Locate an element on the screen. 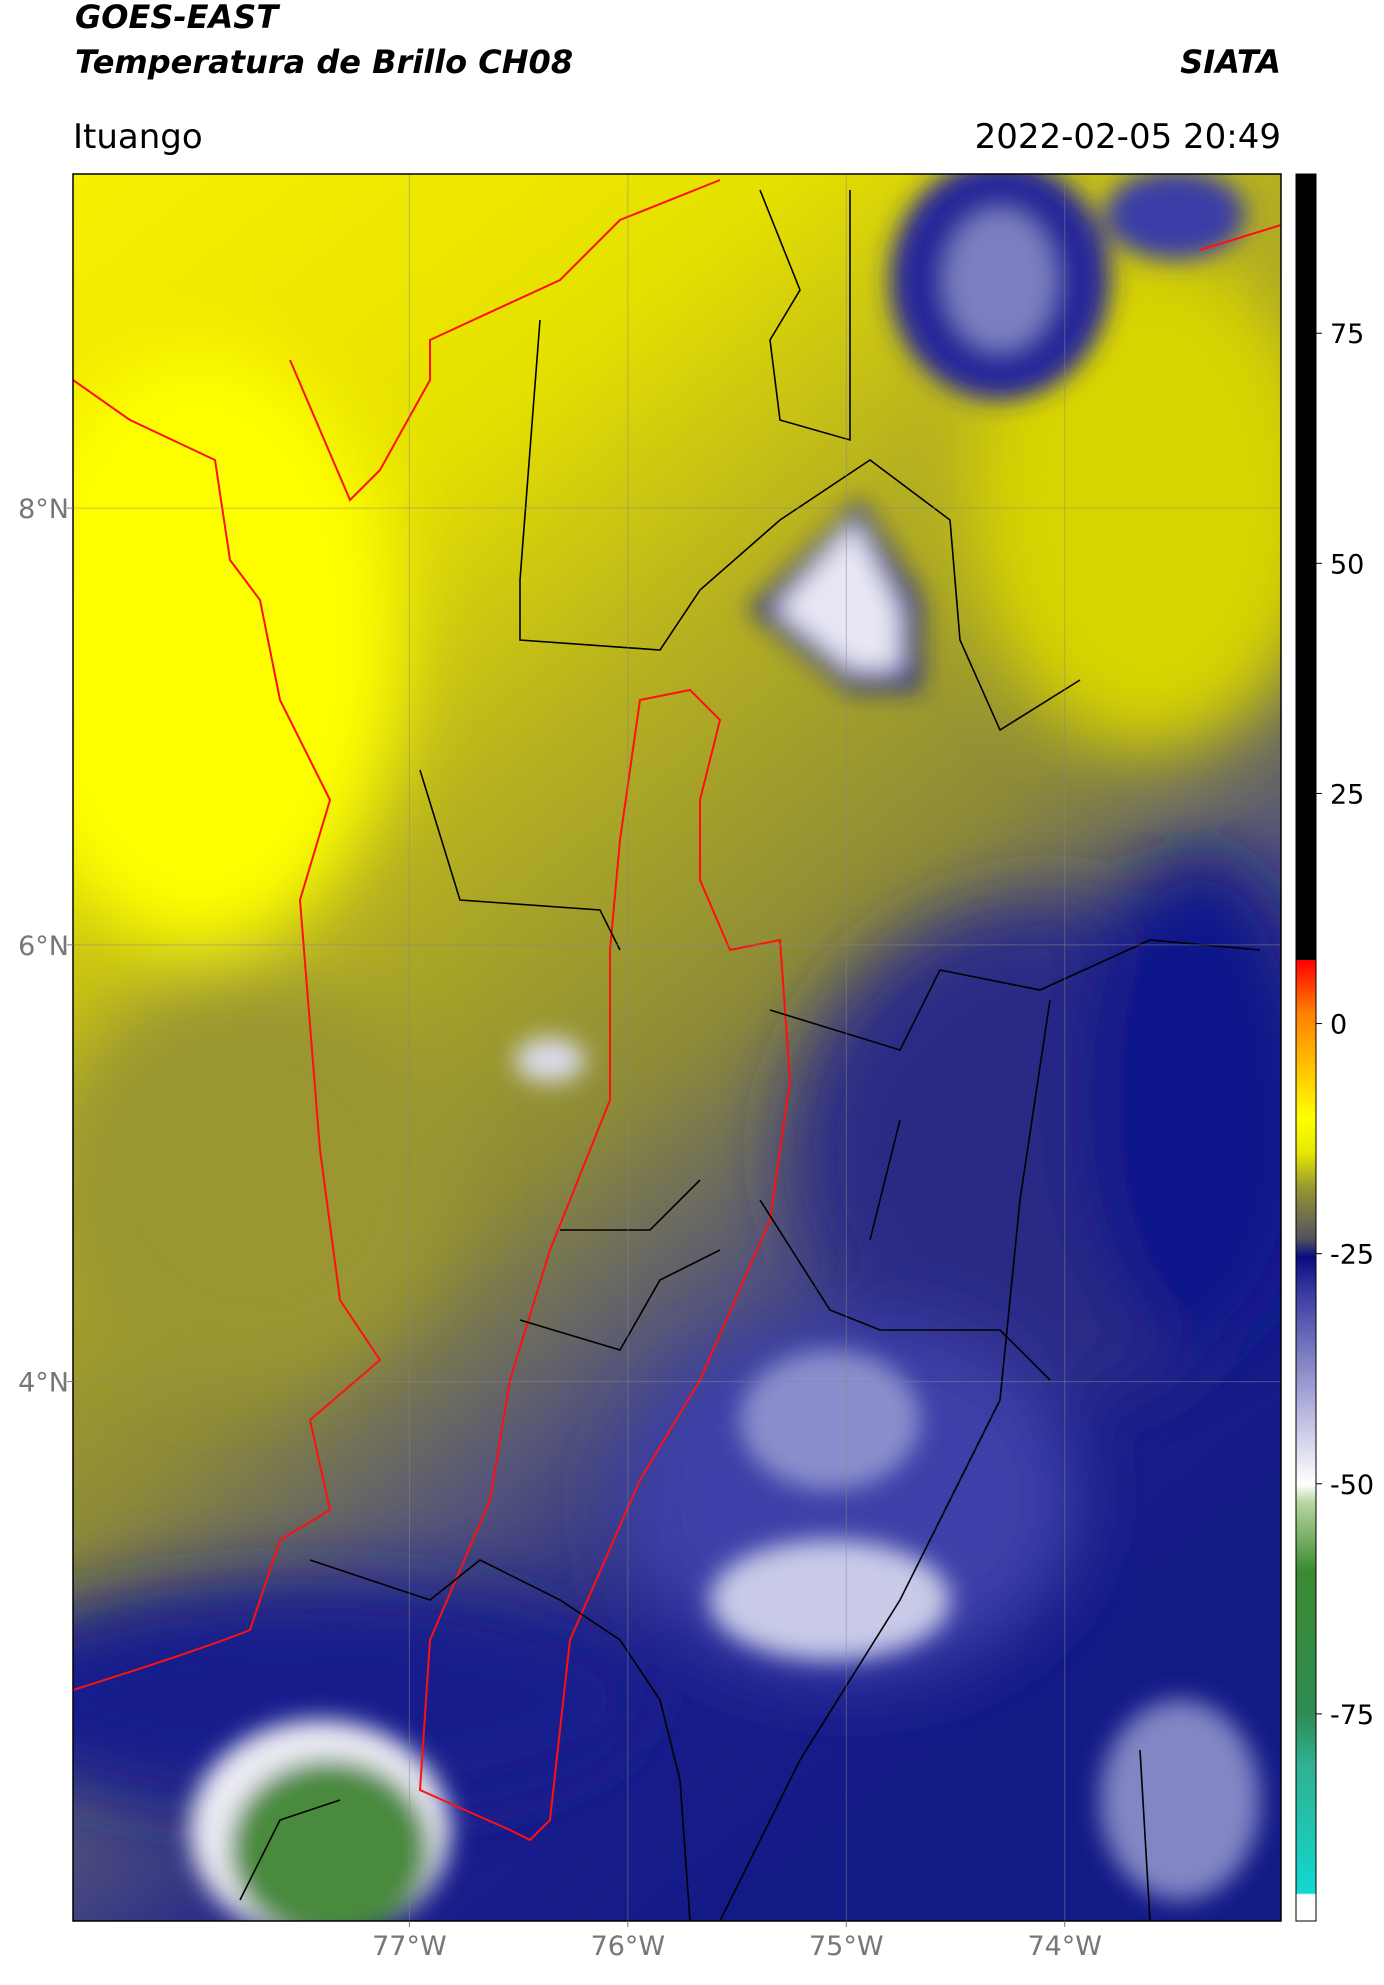 The width and height of the screenshot is (1384, 1985). x-tick-label: 74°W is located at coordinates (1064, 1946).